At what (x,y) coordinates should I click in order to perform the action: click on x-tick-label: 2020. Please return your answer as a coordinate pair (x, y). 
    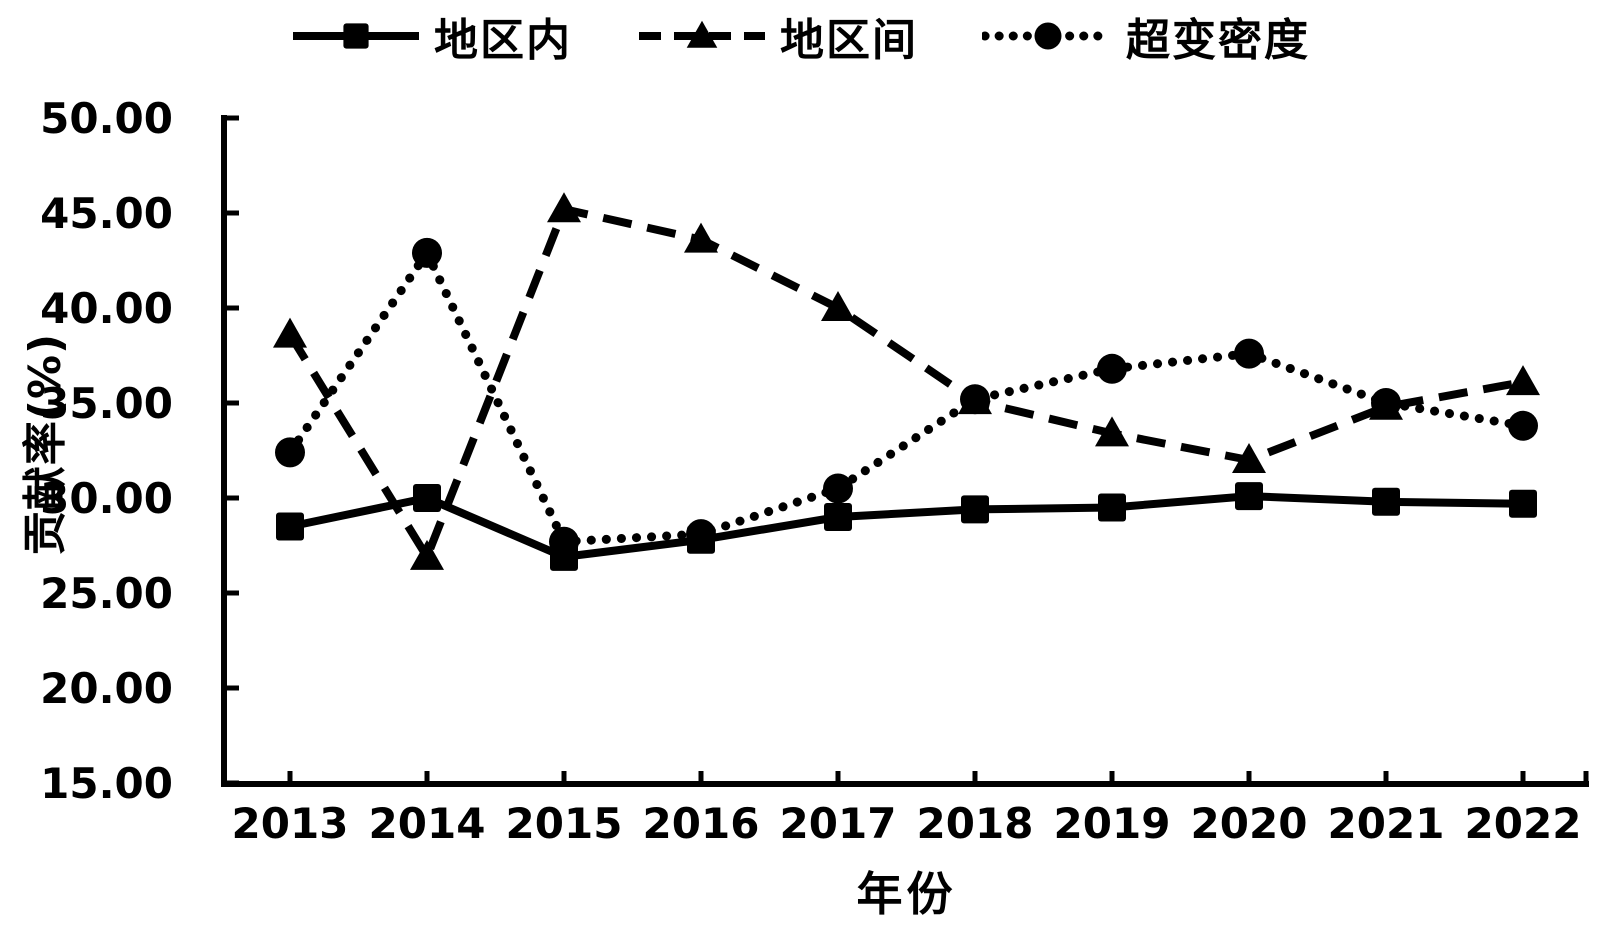
    Looking at the image, I should click on (1249, 823).